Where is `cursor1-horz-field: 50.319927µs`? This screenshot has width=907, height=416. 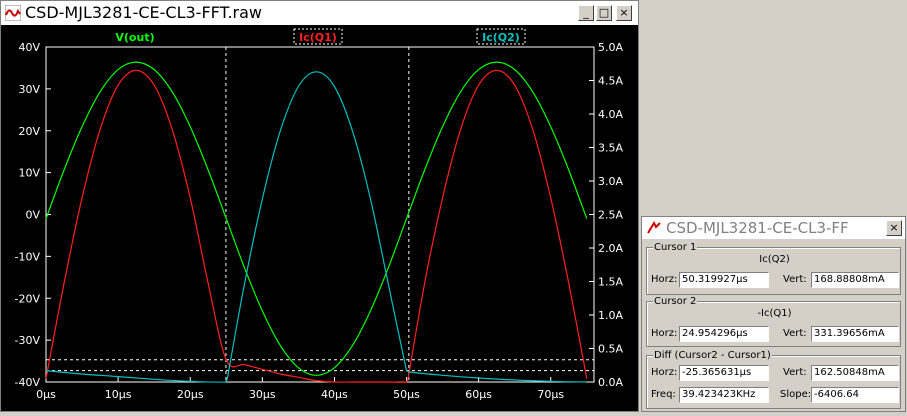
cursor1-horz-field: 50.319927µs is located at coordinates (724, 280).